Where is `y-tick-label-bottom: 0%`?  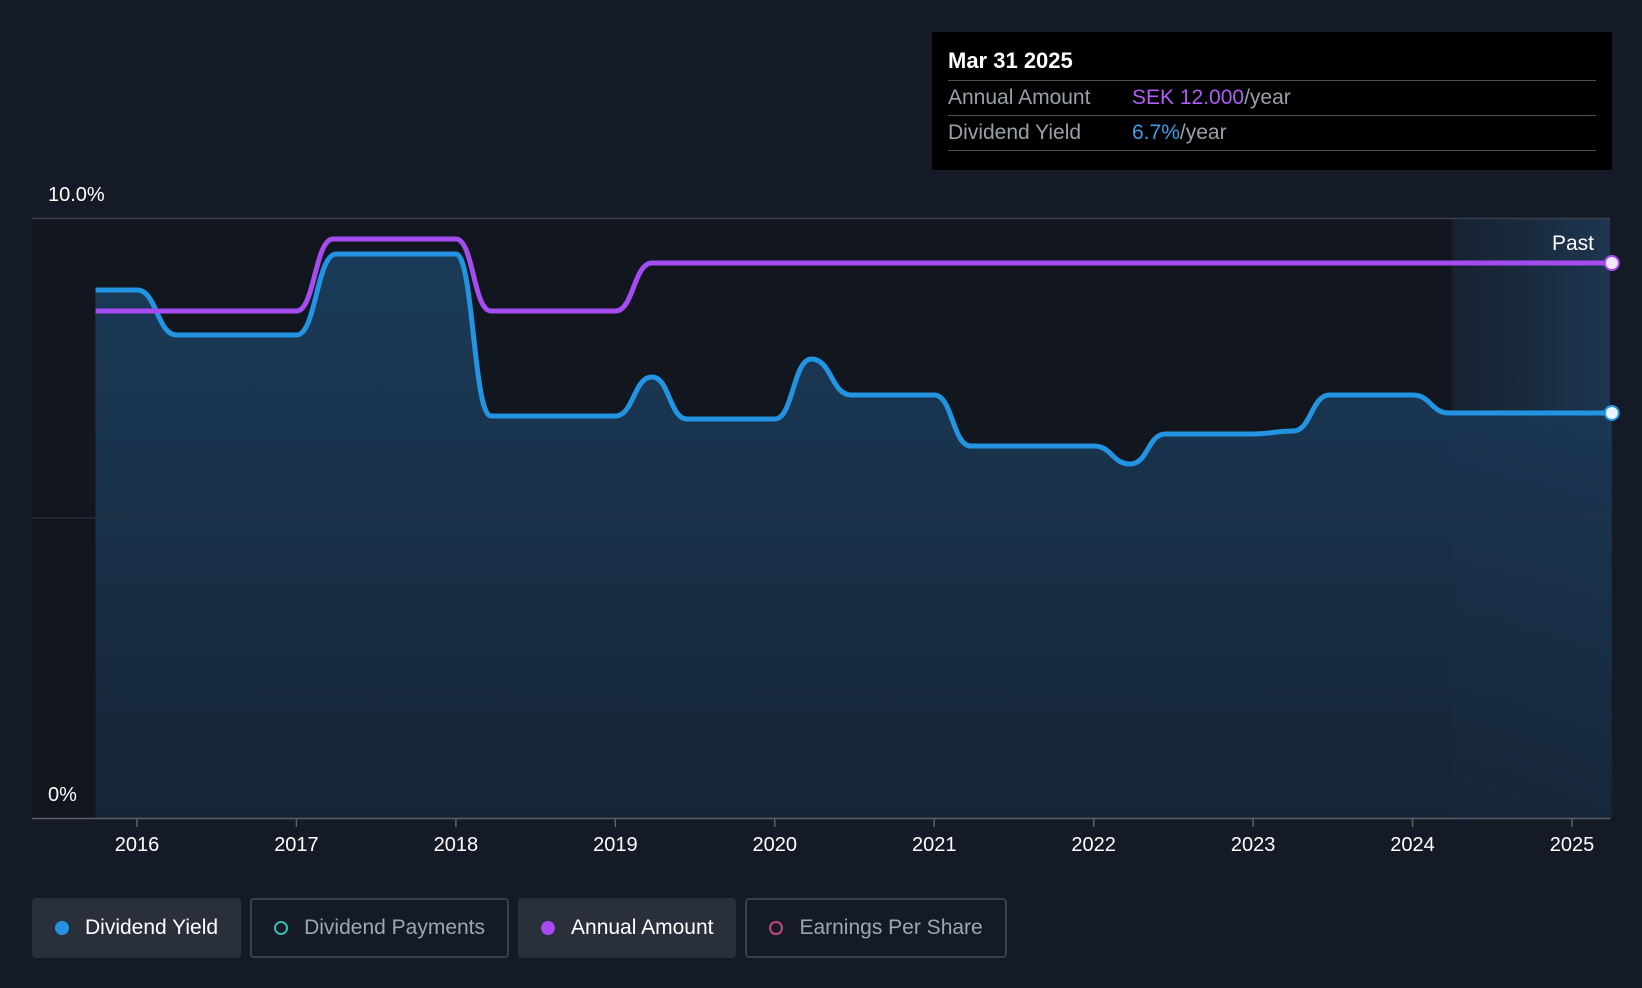
y-tick-label-bottom: 0% is located at coordinates (62, 795).